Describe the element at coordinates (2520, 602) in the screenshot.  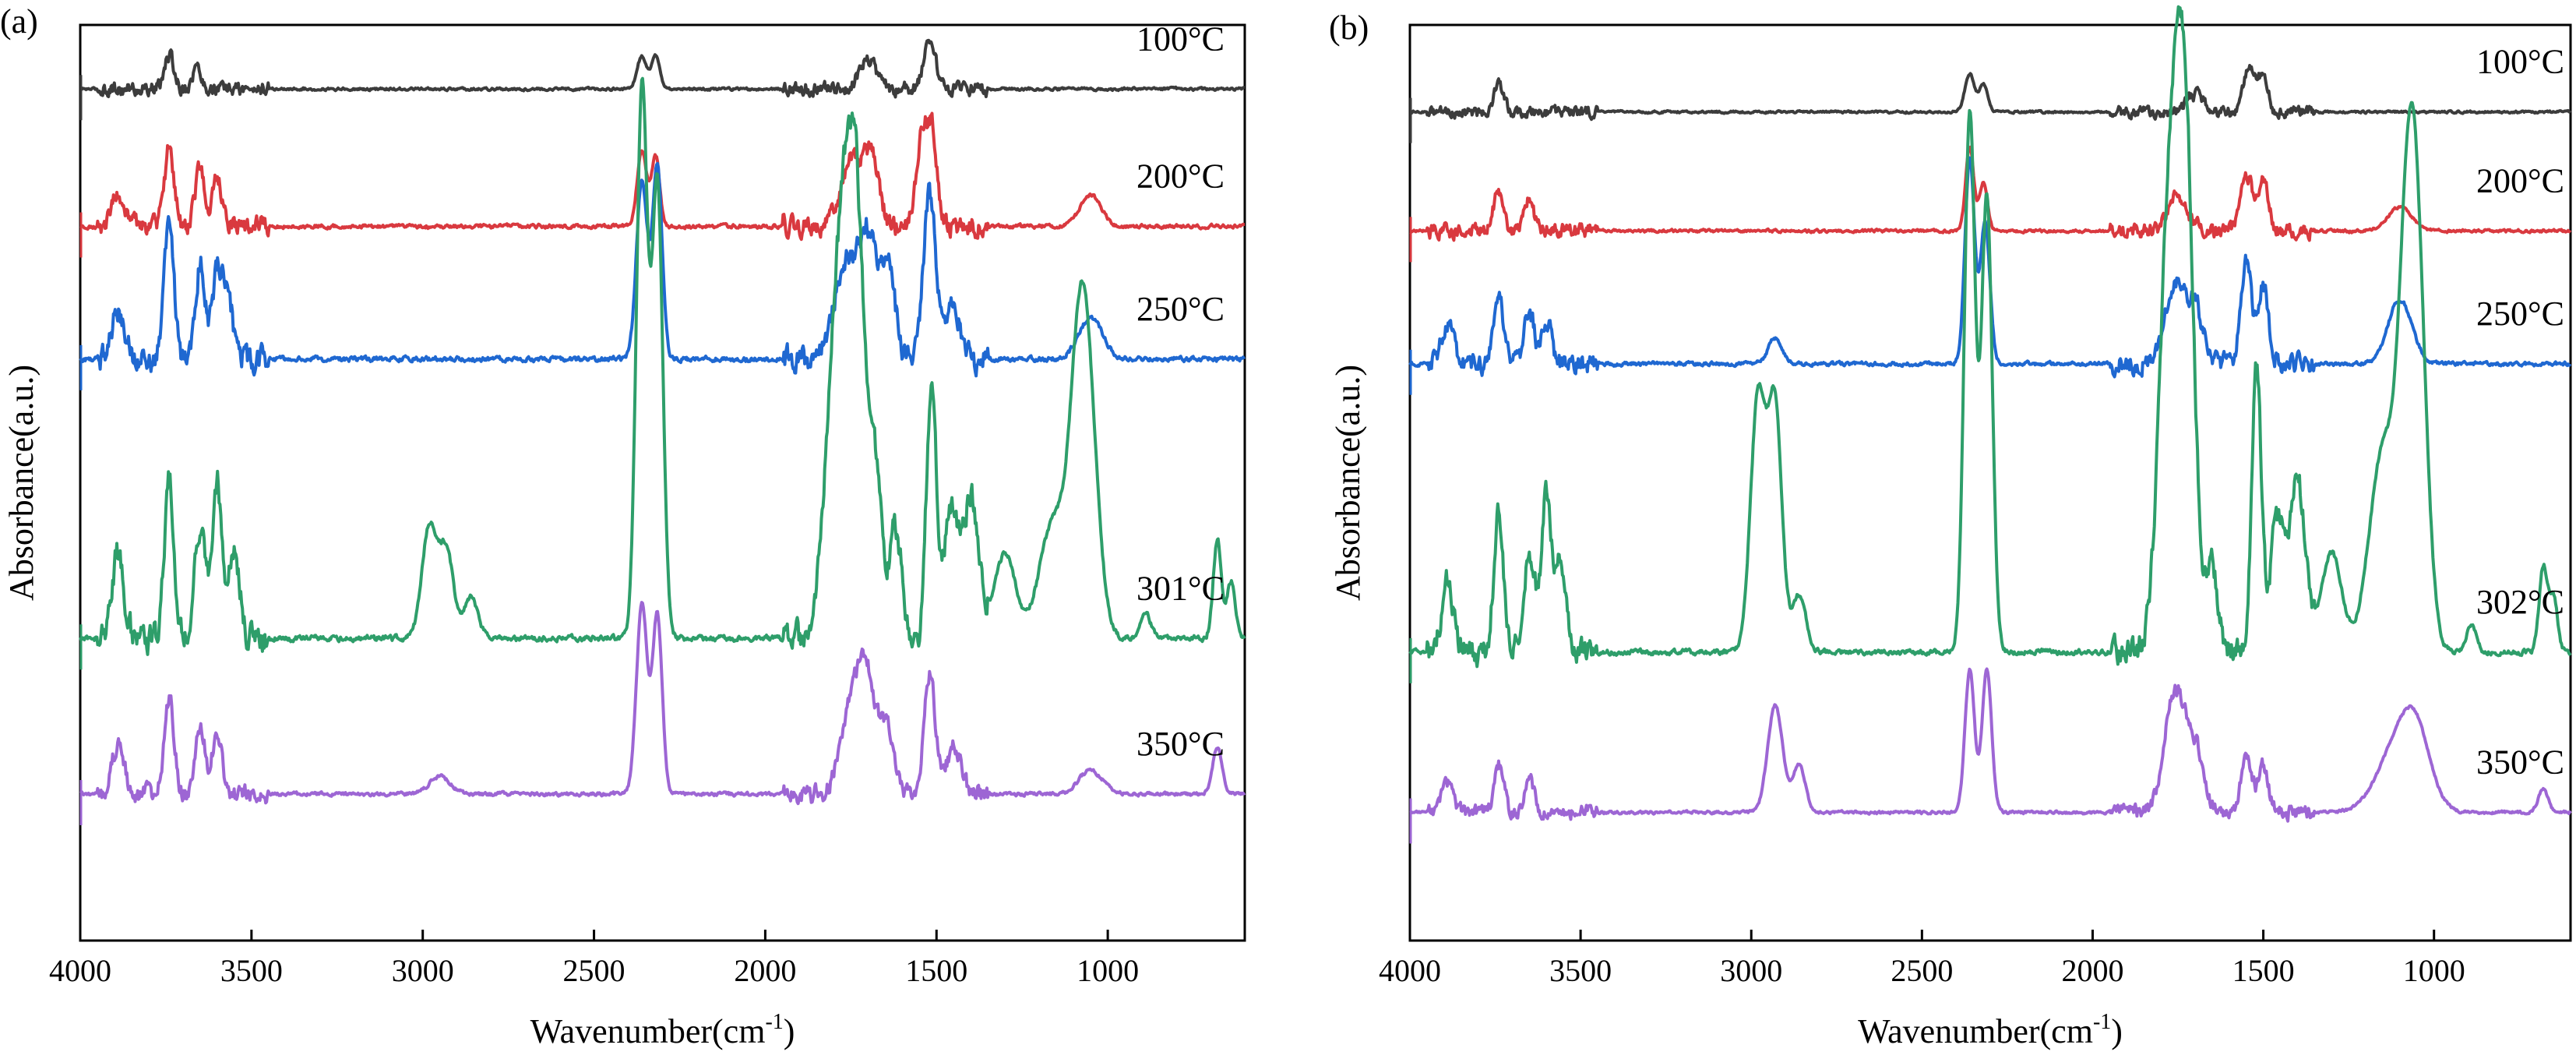
I see `series-label: 302°C` at that location.